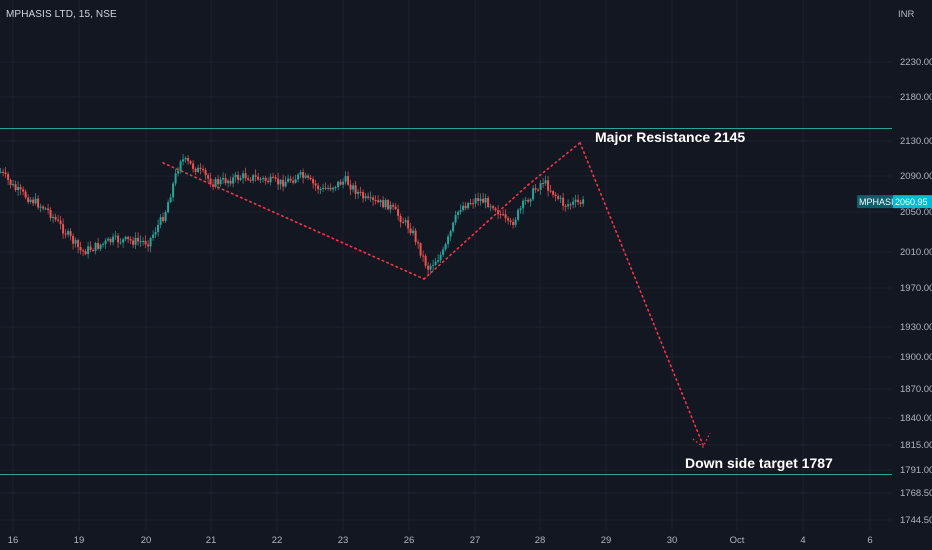 The height and width of the screenshot is (550, 932). What do you see at coordinates (916, 97) in the screenshot?
I see `y-tick-label: 2180.00` at bounding box center [916, 97].